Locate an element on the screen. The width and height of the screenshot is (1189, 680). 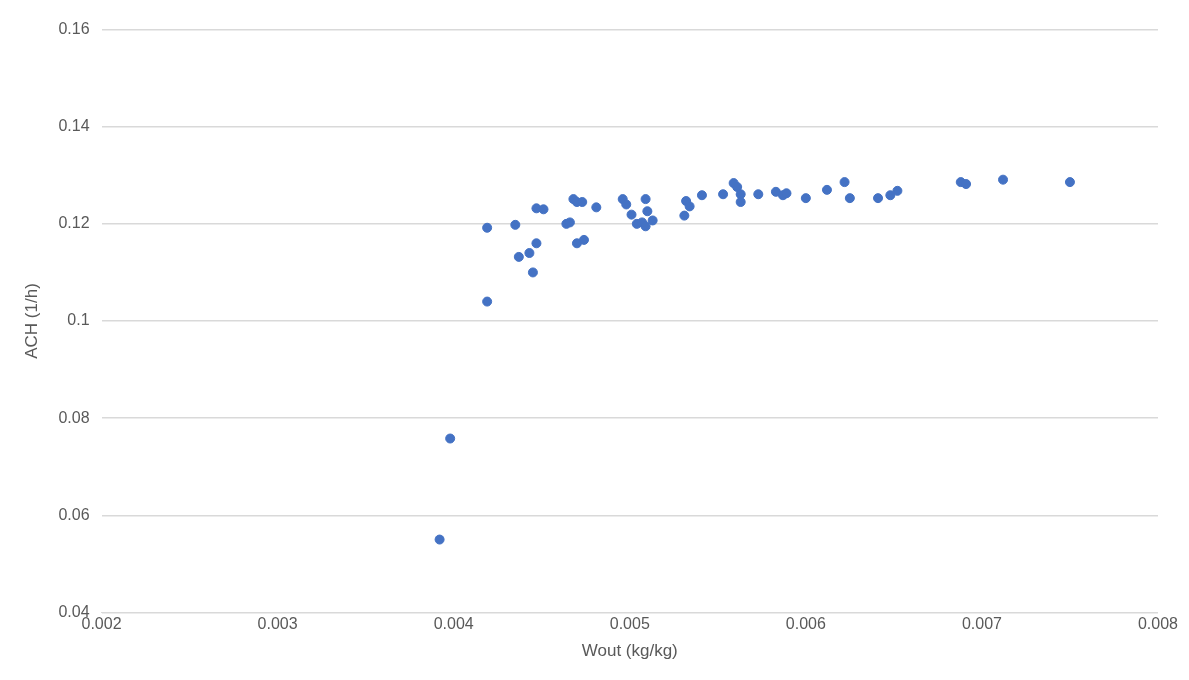
y-tick-label: 0.12 is located at coordinates (74, 223).